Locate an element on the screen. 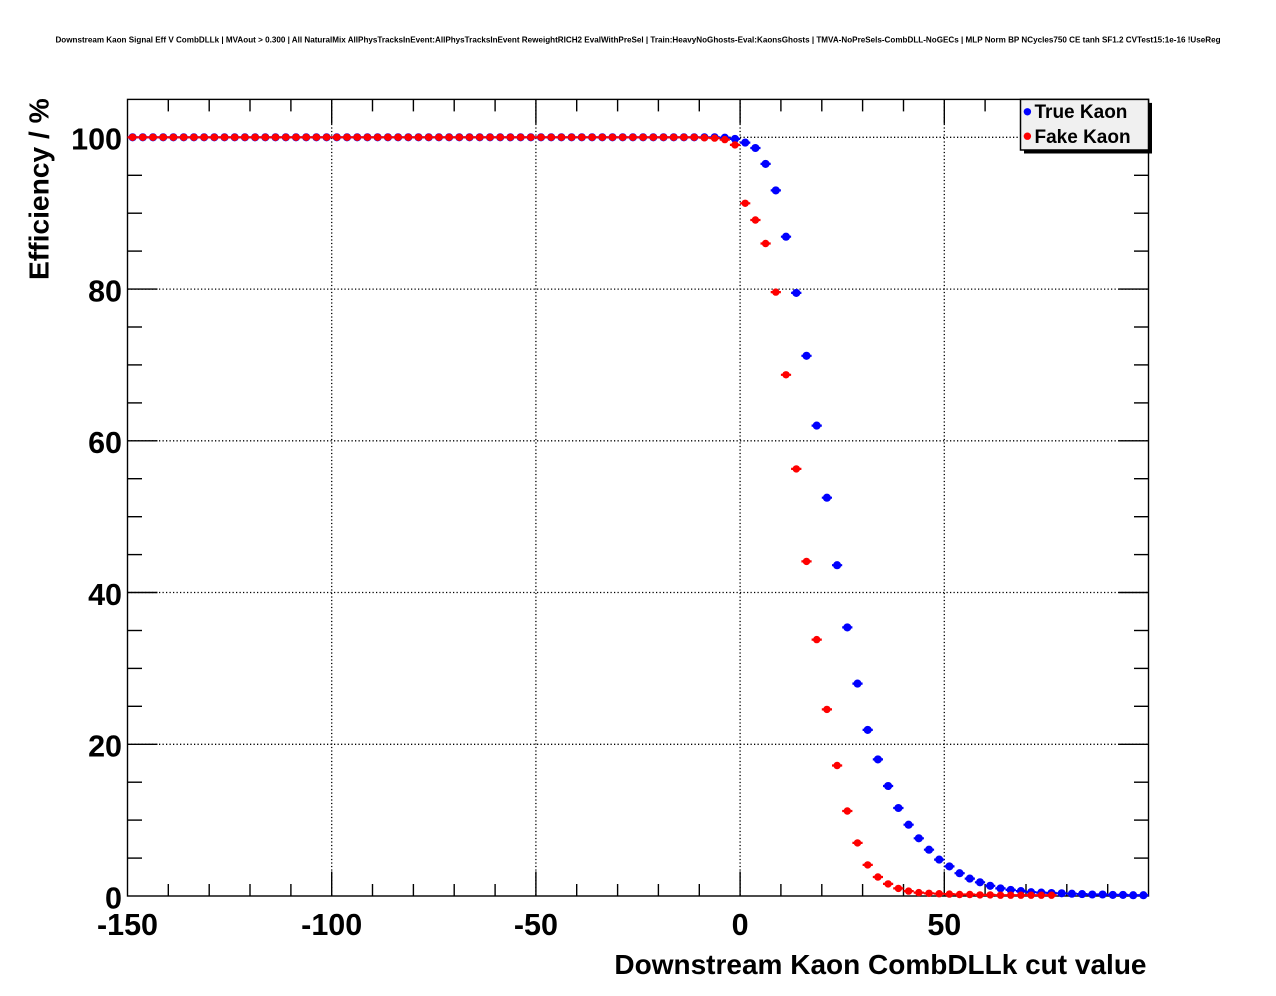  svg-text: 80 is located at coordinates (105, 291).